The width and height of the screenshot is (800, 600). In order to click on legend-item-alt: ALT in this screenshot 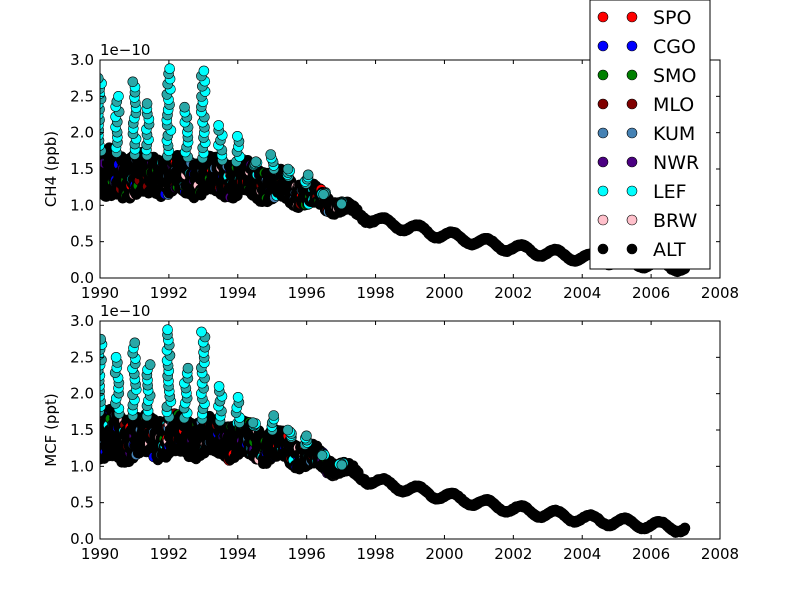, I will do `click(641, 250)`.